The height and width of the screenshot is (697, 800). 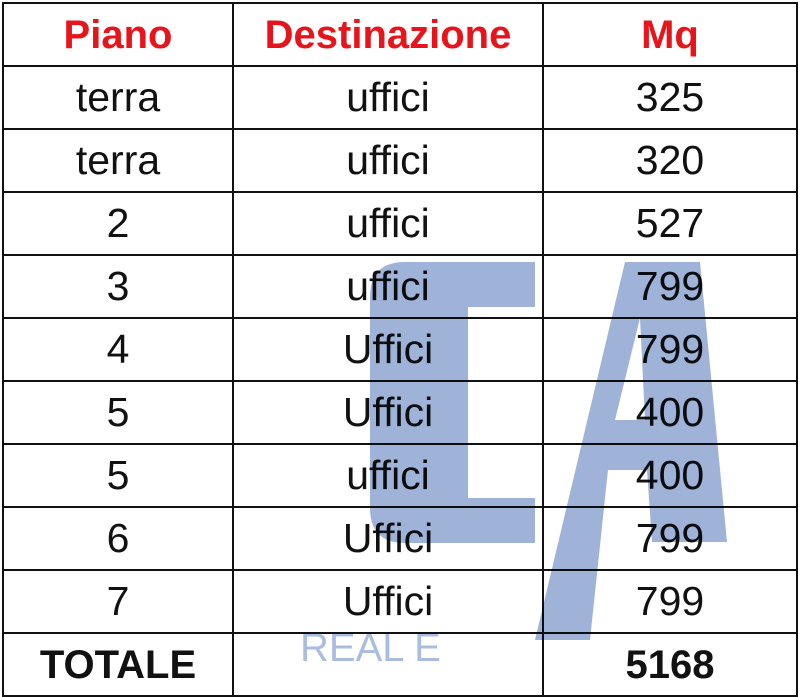 I want to click on table-row: 4 Uffici 799, so click(x=400, y=349).